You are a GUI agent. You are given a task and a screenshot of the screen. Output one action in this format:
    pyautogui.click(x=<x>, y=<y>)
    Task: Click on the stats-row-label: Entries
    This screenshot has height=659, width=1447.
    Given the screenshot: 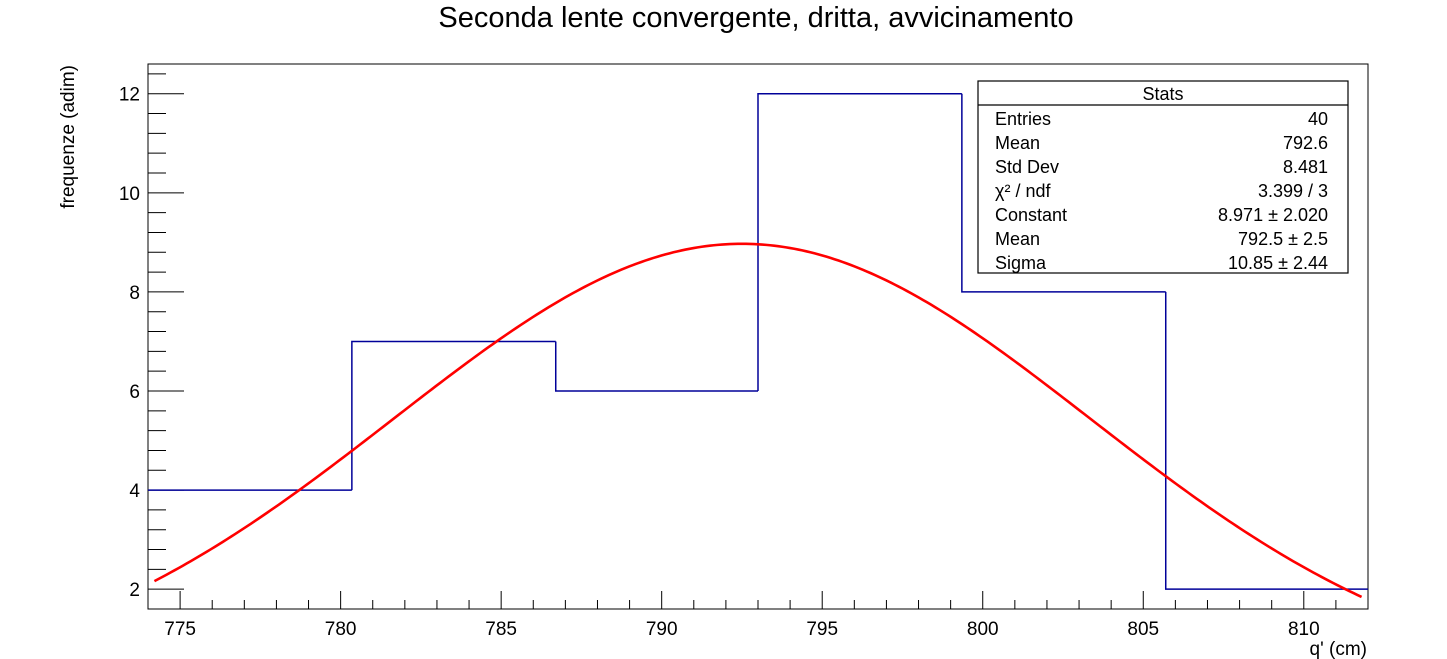 What is the action you would take?
    pyautogui.click(x=1023, y=119)
    